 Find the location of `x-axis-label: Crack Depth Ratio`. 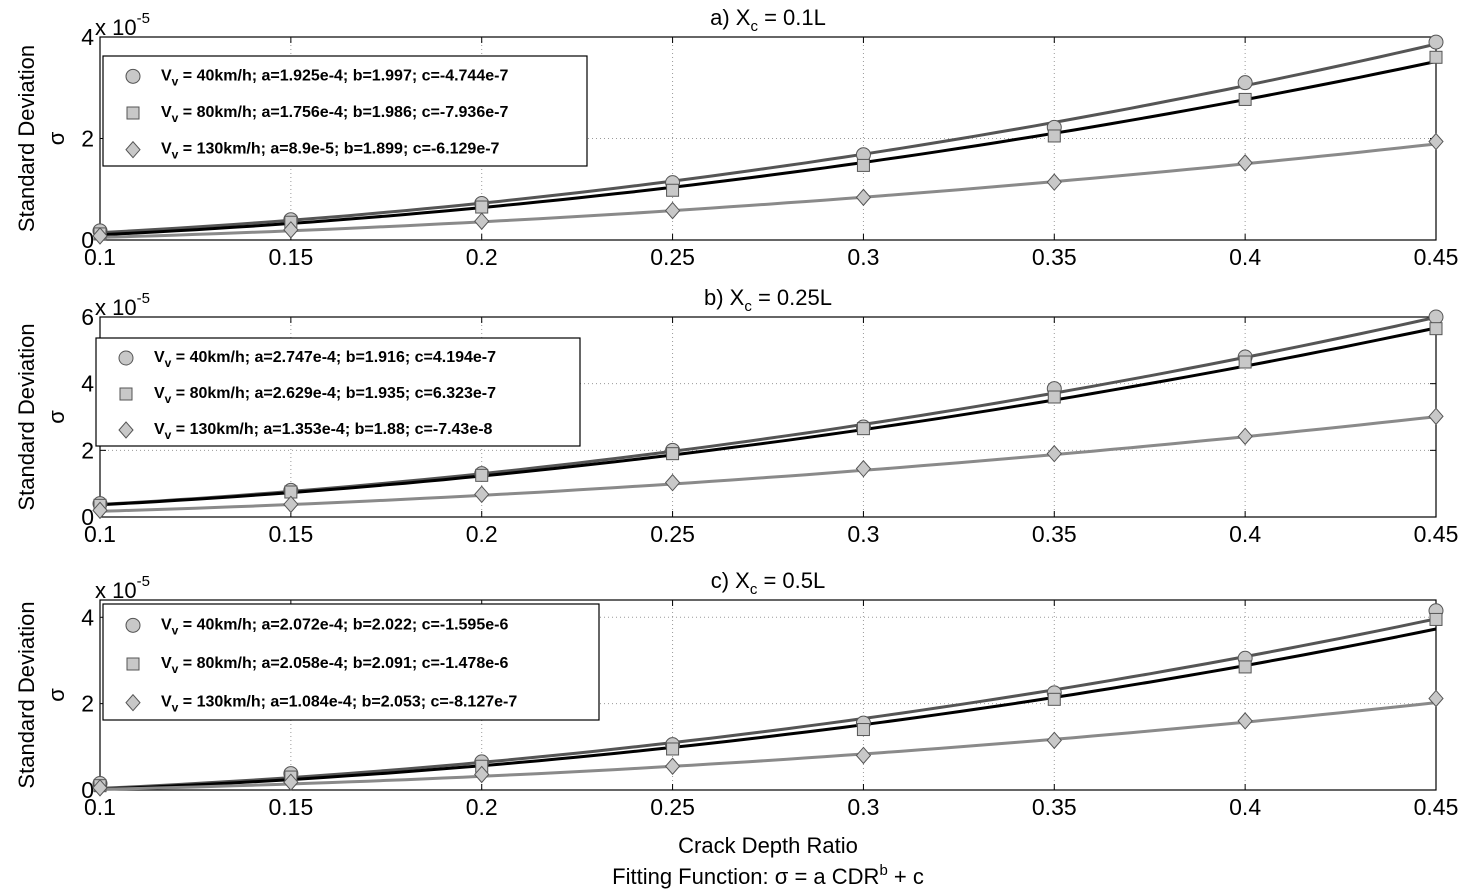

x-axis-label: Crack Depth Ratio is located at coordinates (768, 845).